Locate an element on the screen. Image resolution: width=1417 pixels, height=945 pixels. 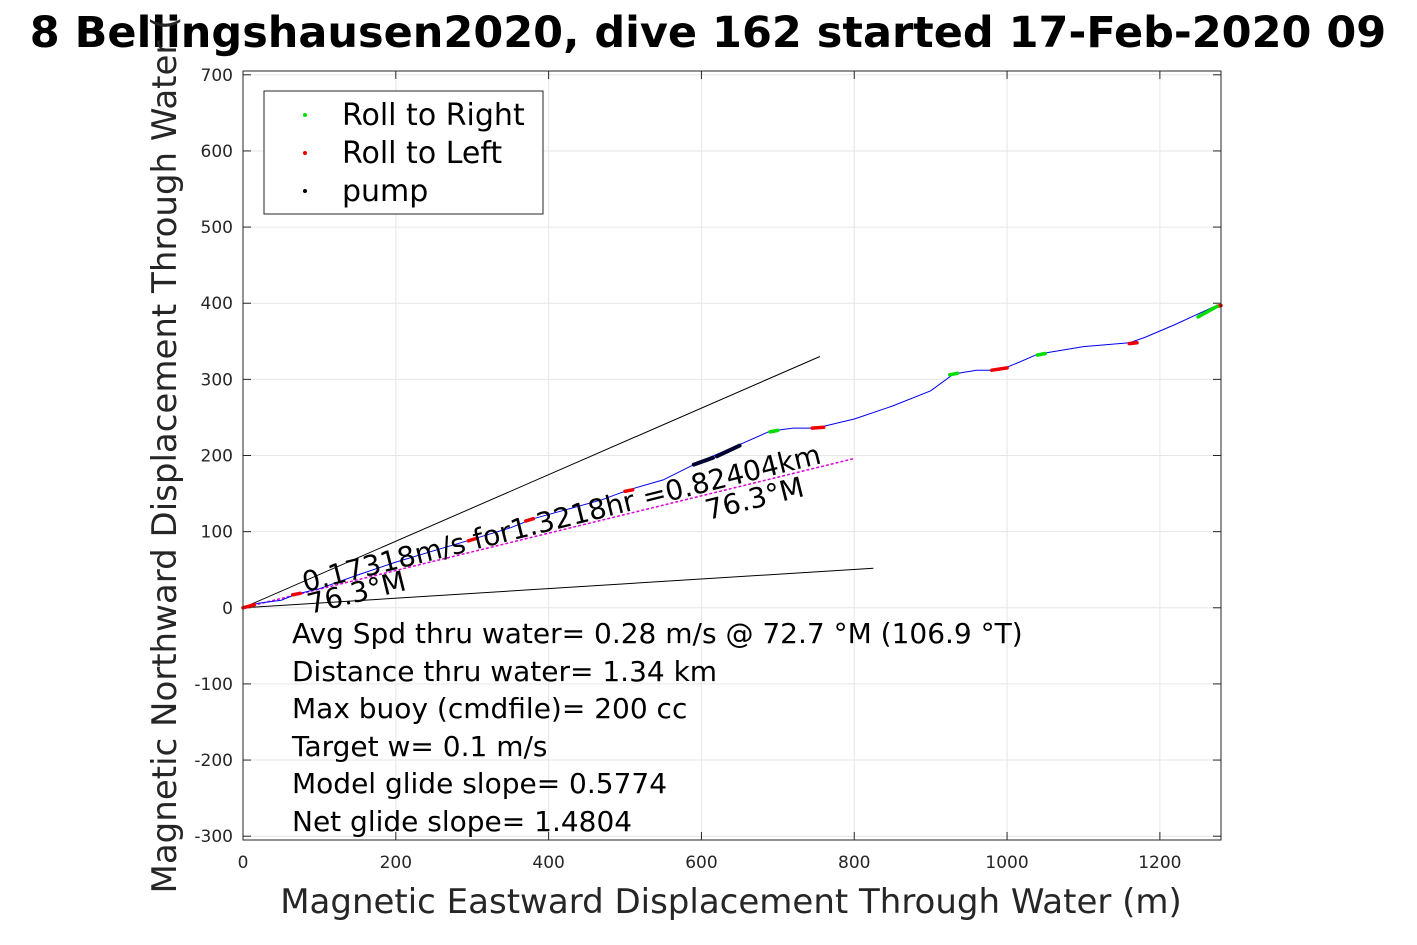
legend-marker-roll-right is located at coordinates (305, 115).